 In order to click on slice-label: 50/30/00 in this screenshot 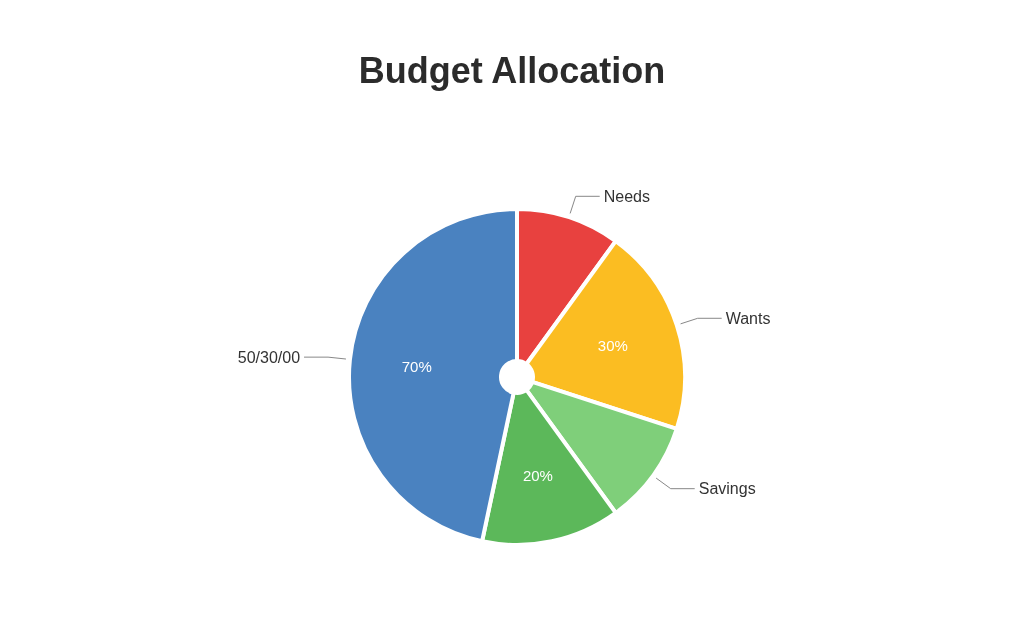, I will do `click(269, 357)`.